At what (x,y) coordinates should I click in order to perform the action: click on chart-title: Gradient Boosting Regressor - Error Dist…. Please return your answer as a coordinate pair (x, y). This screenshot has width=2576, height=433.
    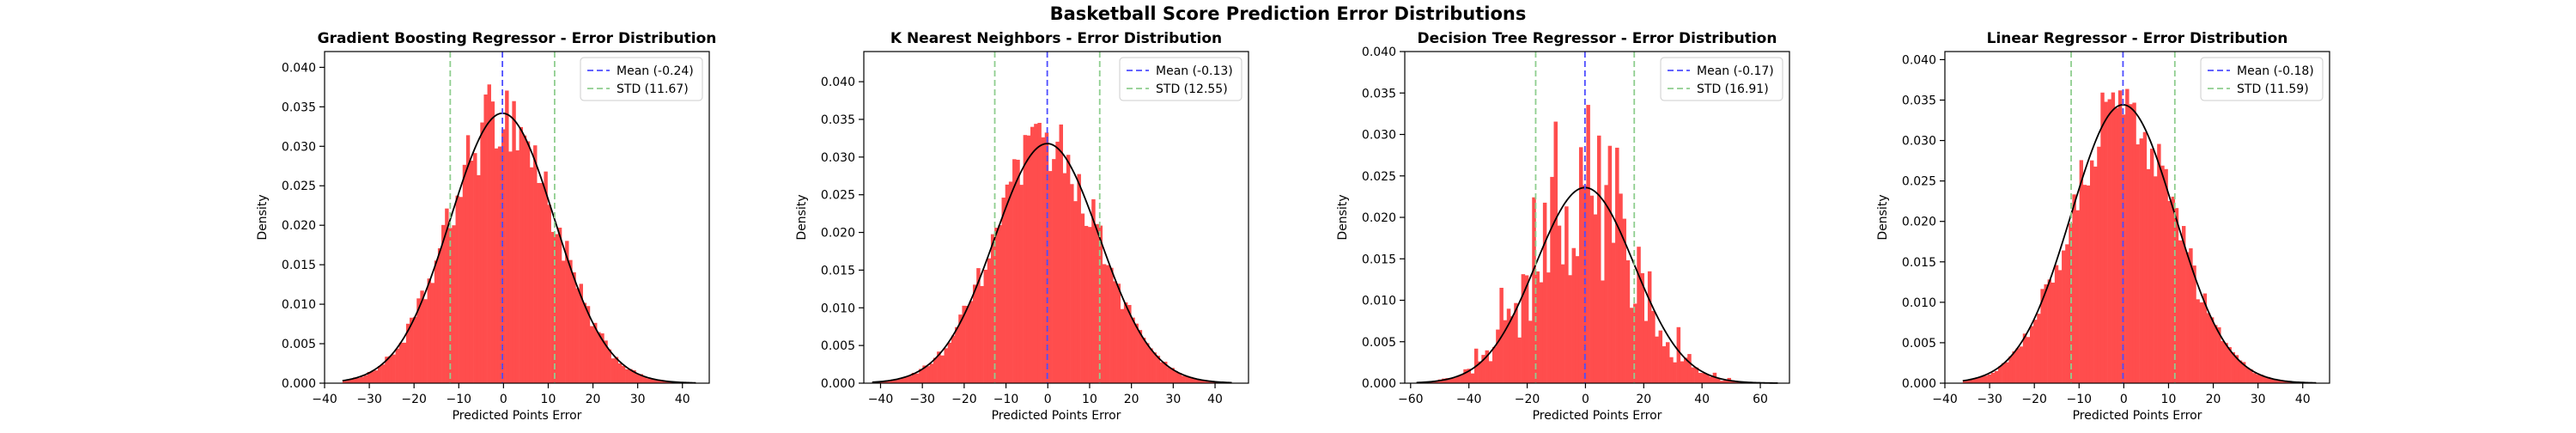
    Looking at the image, I should click on (517, 38).